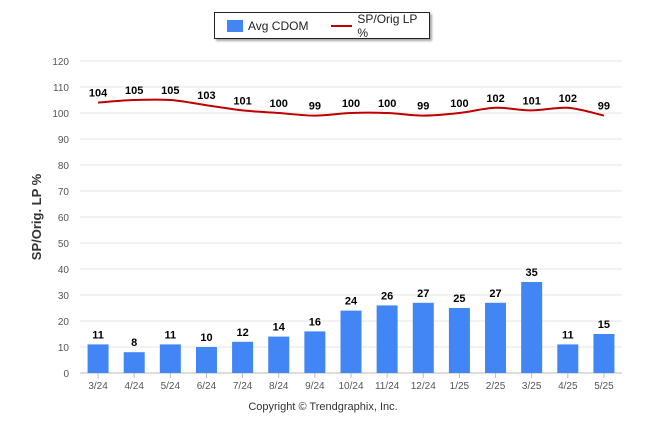 The height and width of the screenshot is (439, 646). I want to click on x-tick-label: 12/24, so click(423, 386).